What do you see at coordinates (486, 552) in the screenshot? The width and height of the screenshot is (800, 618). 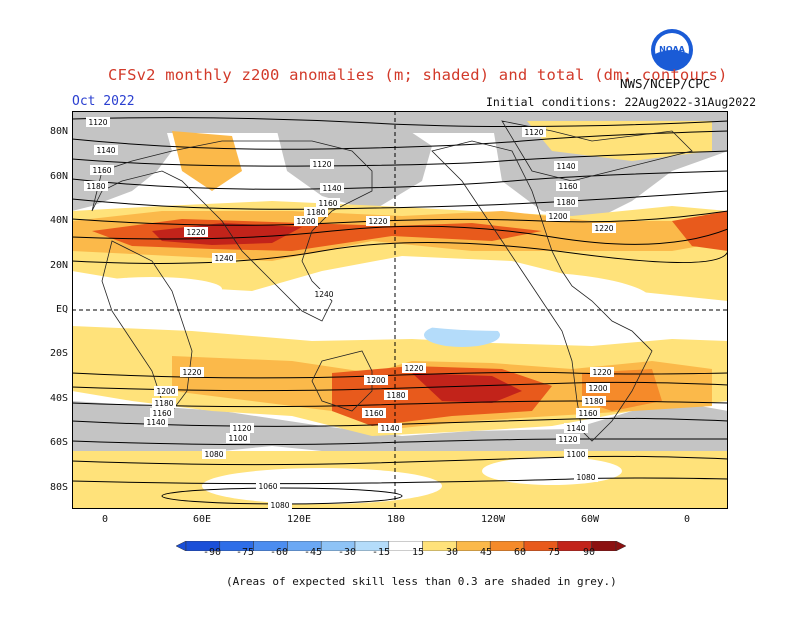 I see `colorbar-label: 45` at bounding box center [486, 552].